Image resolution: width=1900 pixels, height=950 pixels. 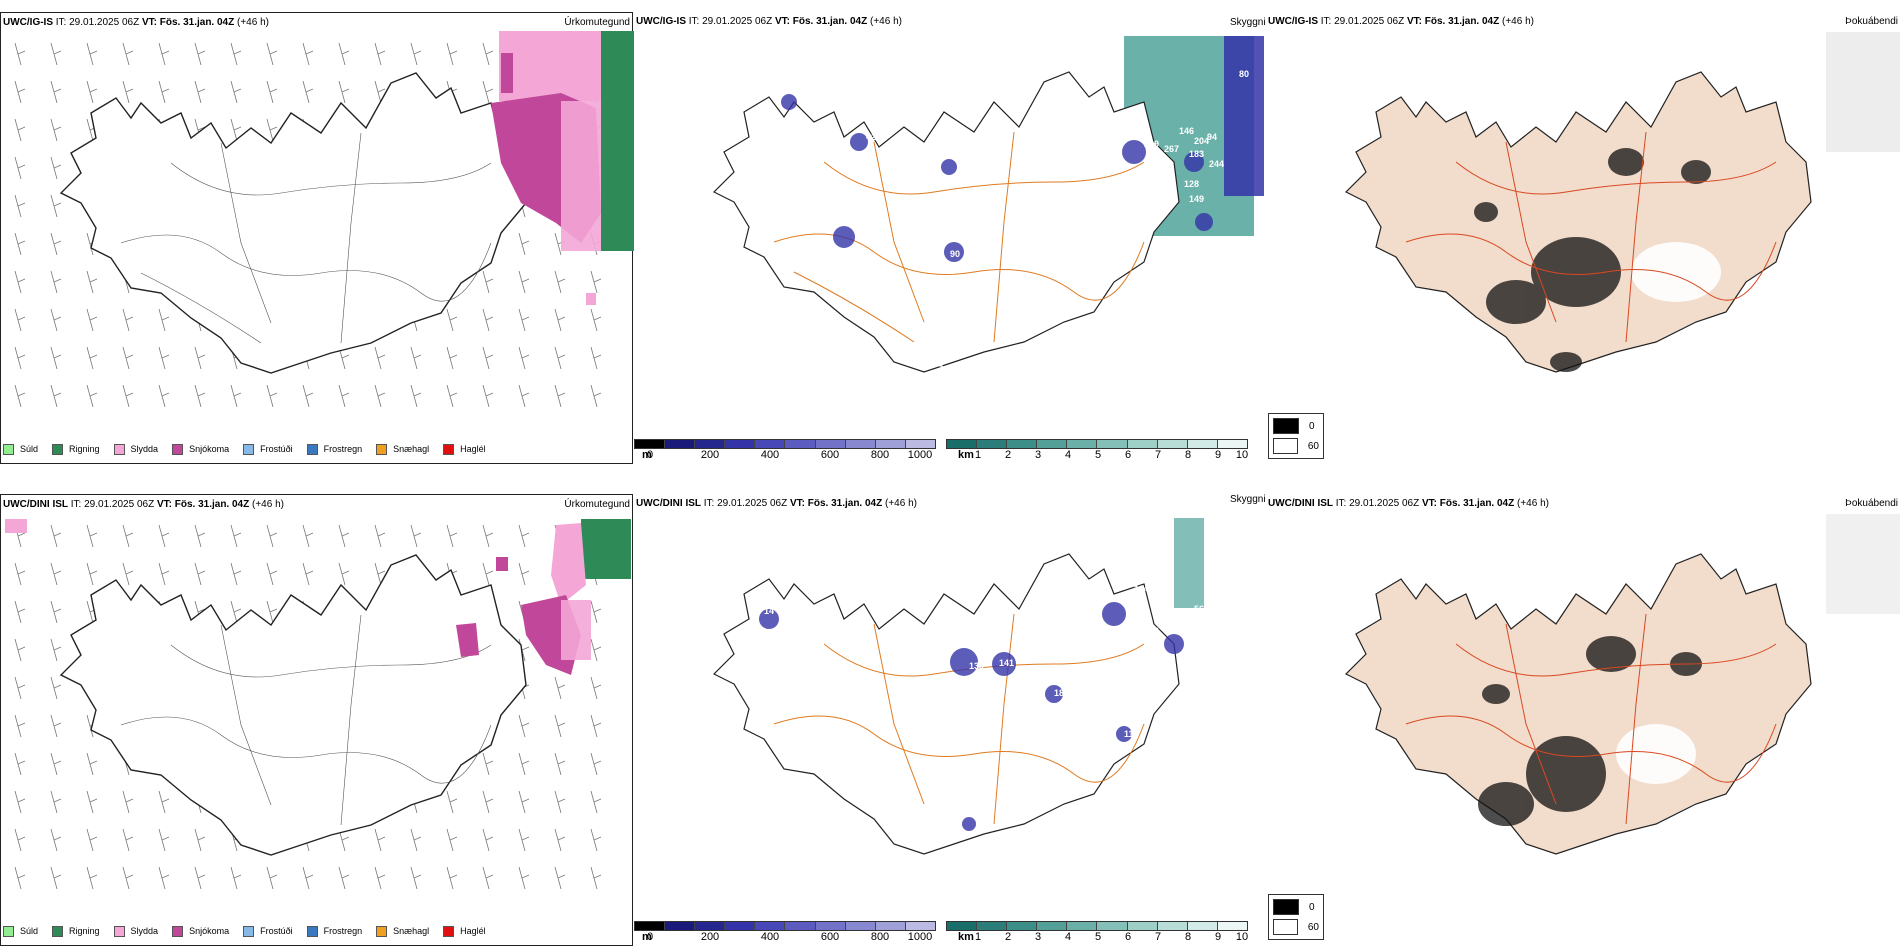 I want to click on precip-areas, so click(x=562, y=168).